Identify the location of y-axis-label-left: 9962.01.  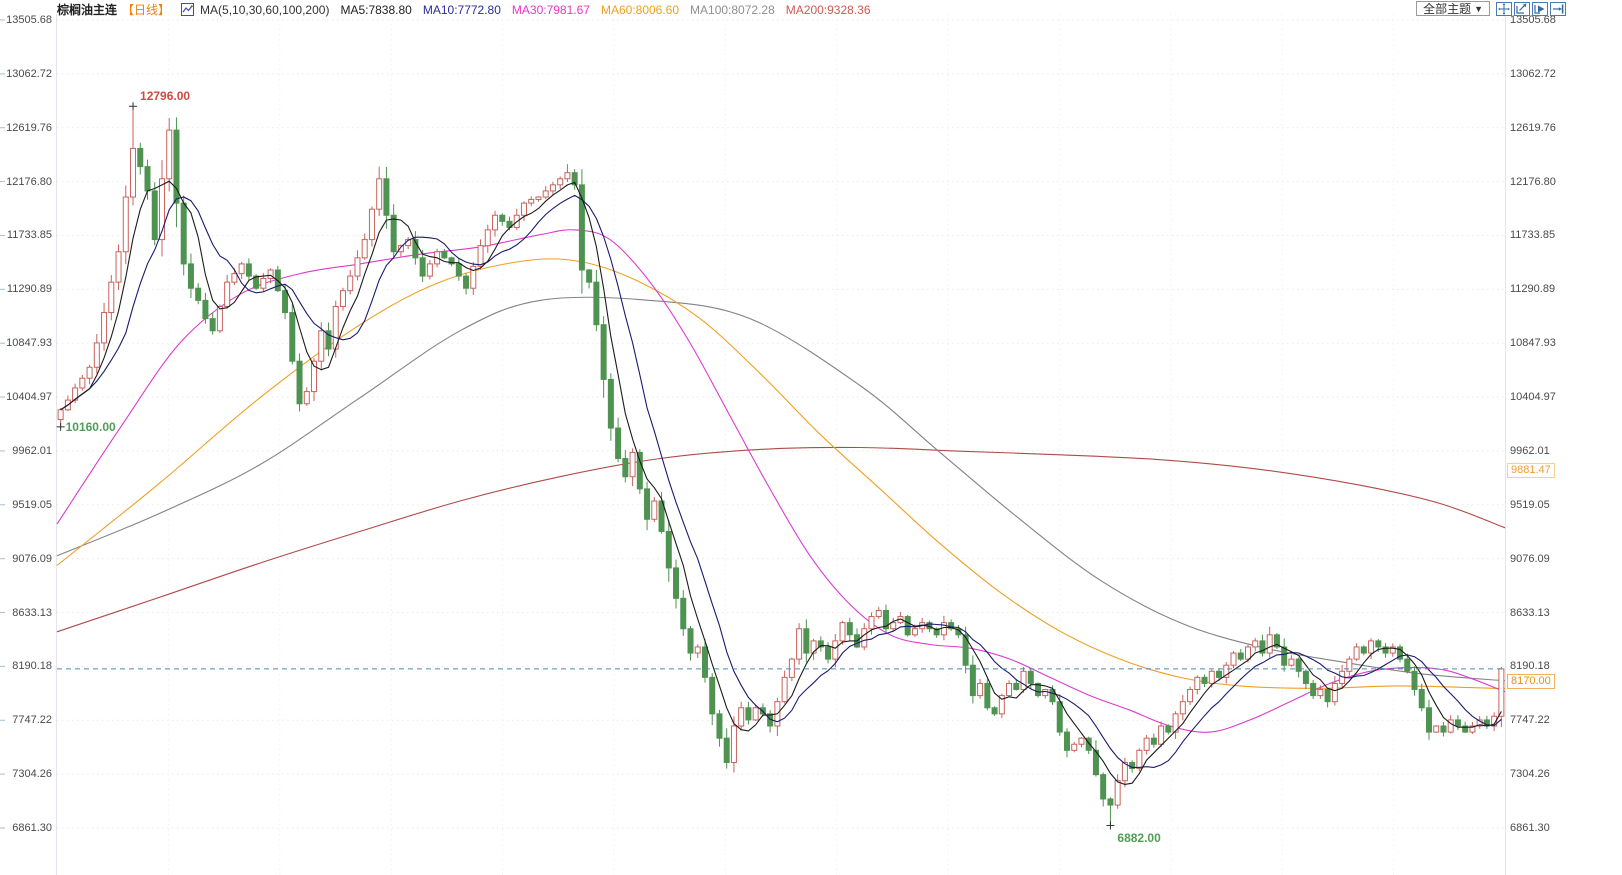
(32, 450).